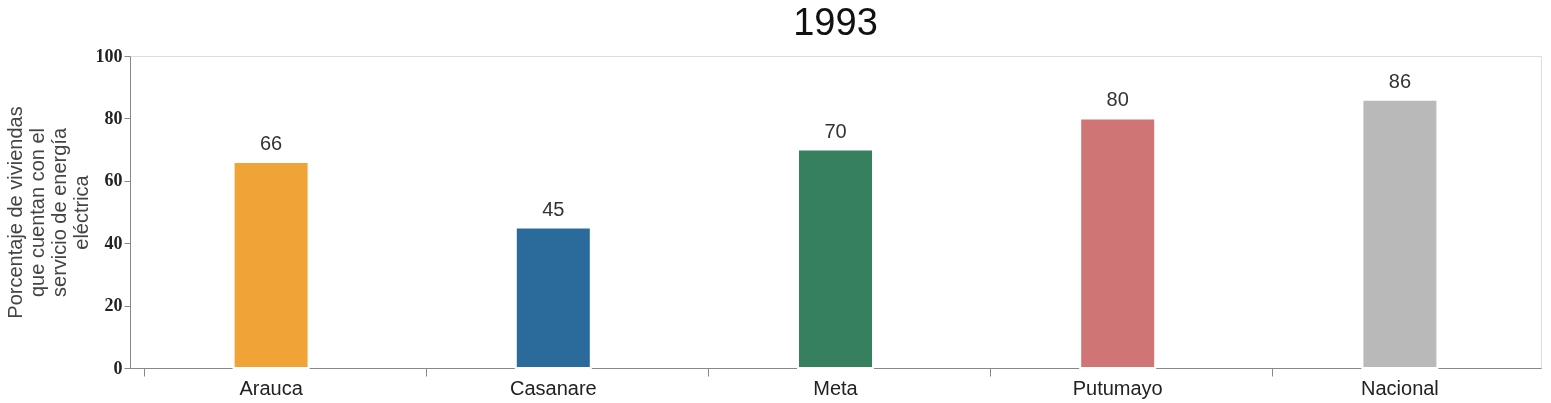  I want to click on data-label: 80, so click(1117, 99).